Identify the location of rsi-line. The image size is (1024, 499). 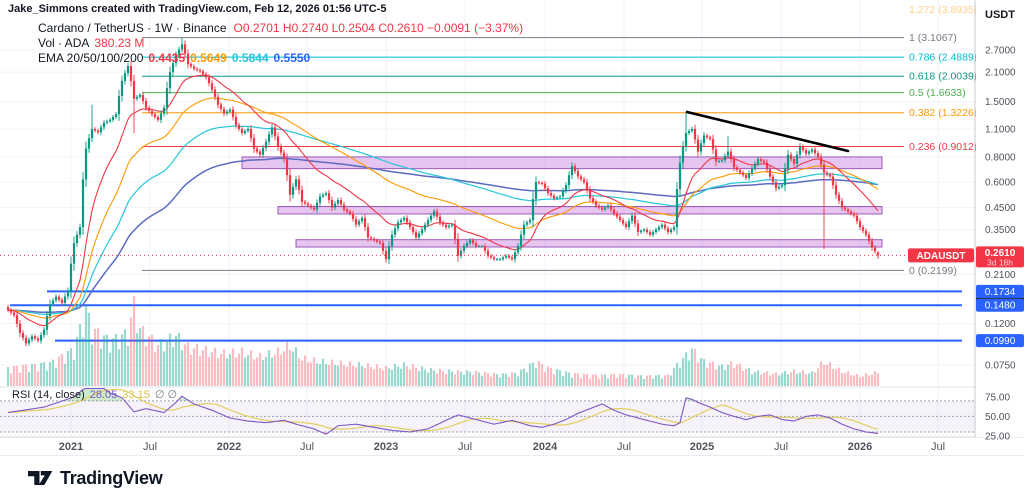
(443, 411).